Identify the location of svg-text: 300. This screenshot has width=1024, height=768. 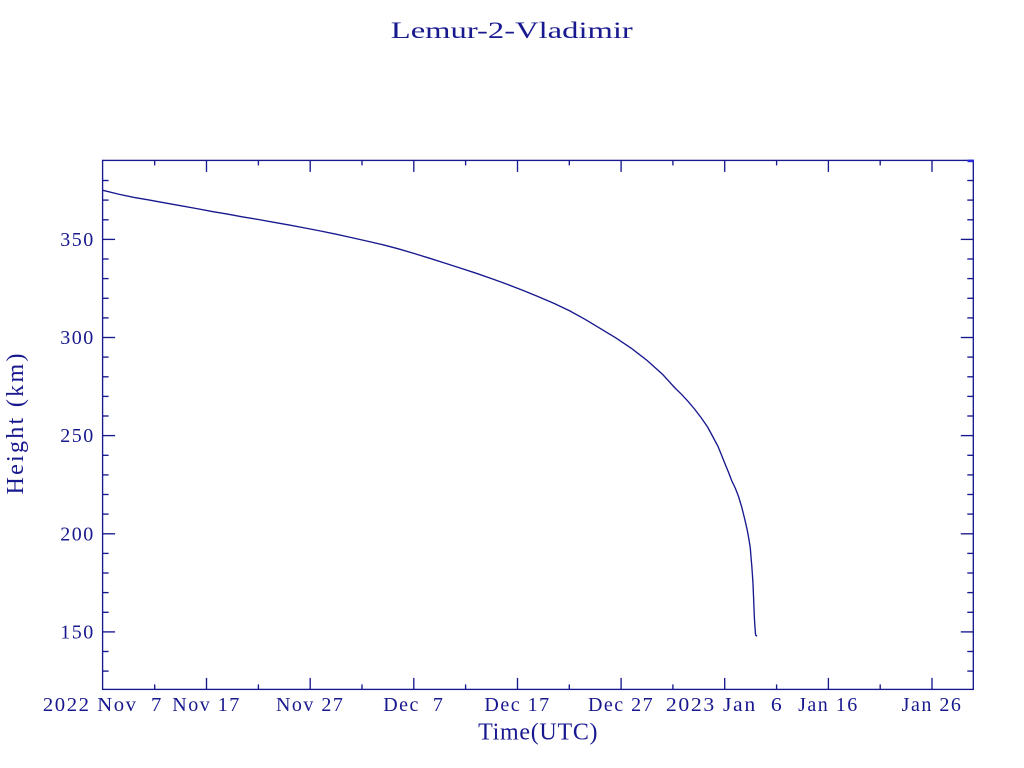
(77, 338).